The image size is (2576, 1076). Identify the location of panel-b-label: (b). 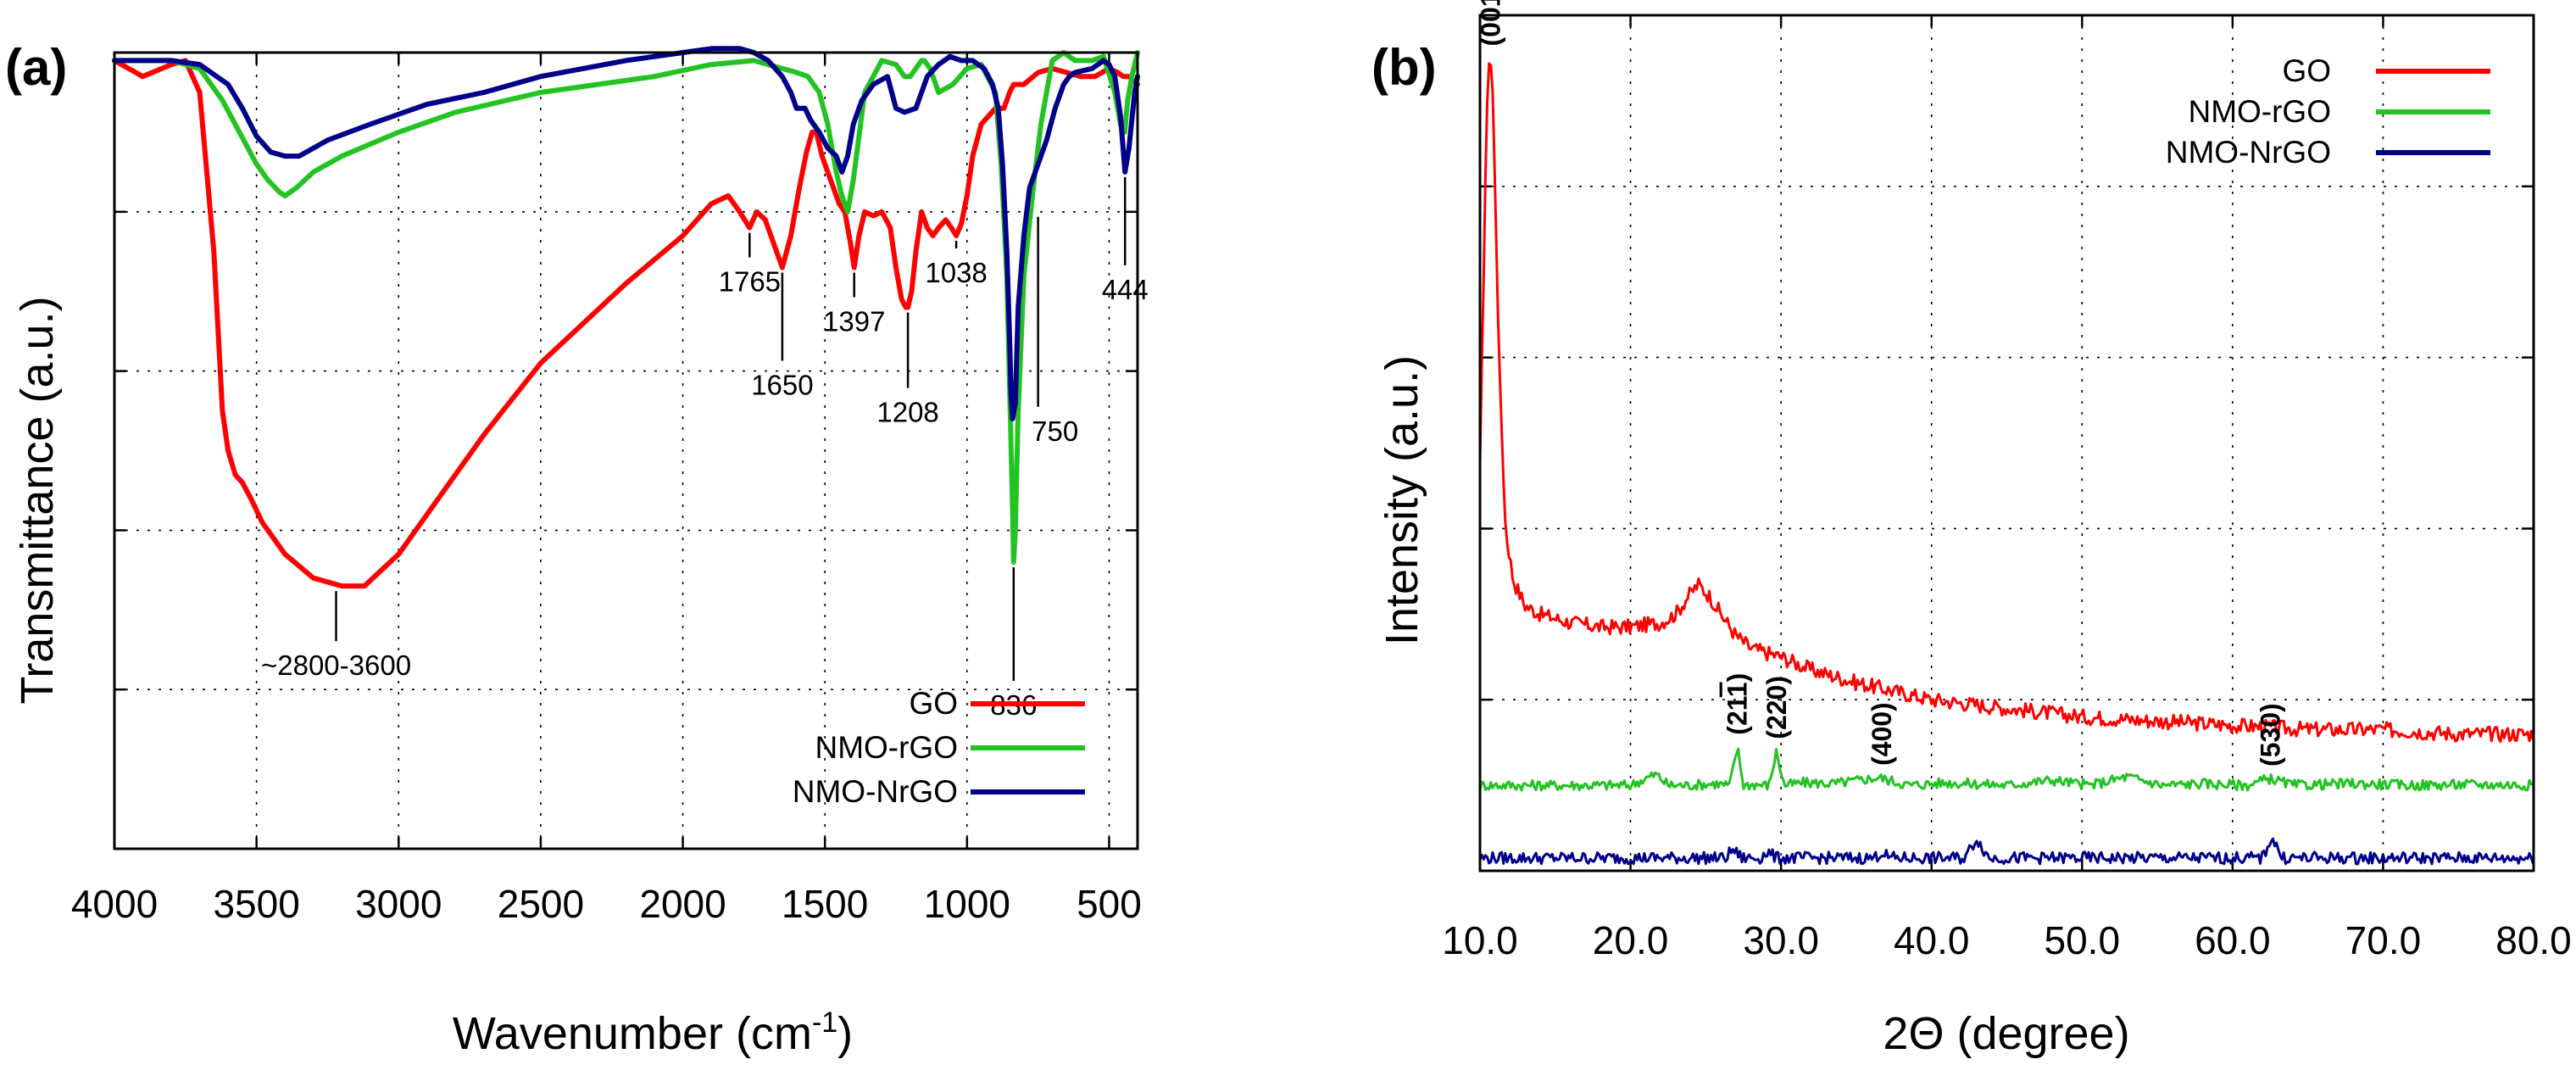
(1404, 67).